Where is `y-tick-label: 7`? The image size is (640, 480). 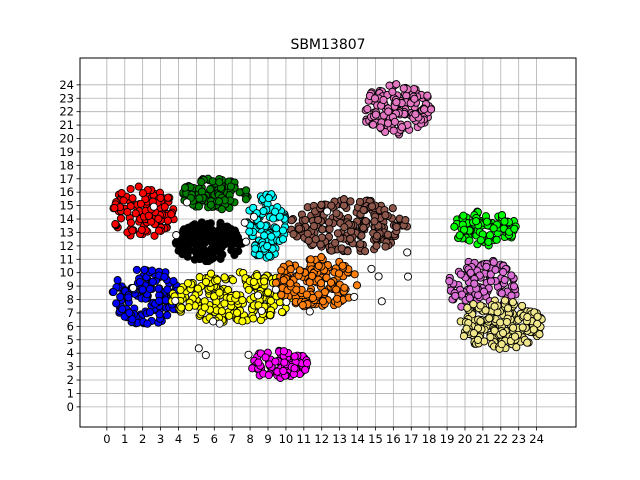 y-tick-label: 7 is located at coordinates (70, 313).